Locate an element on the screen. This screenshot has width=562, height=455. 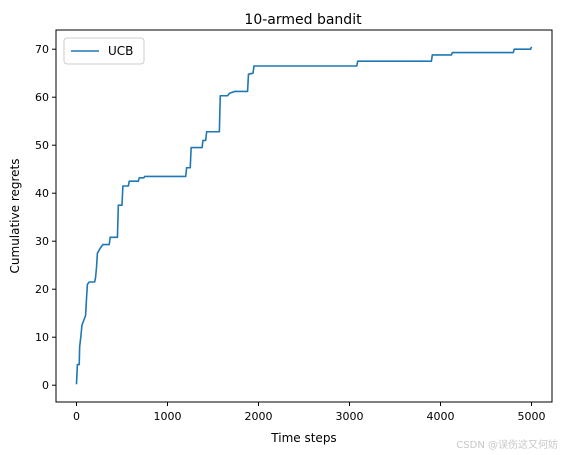
y-tick-label: 60 is located at coordinates (42, 97).